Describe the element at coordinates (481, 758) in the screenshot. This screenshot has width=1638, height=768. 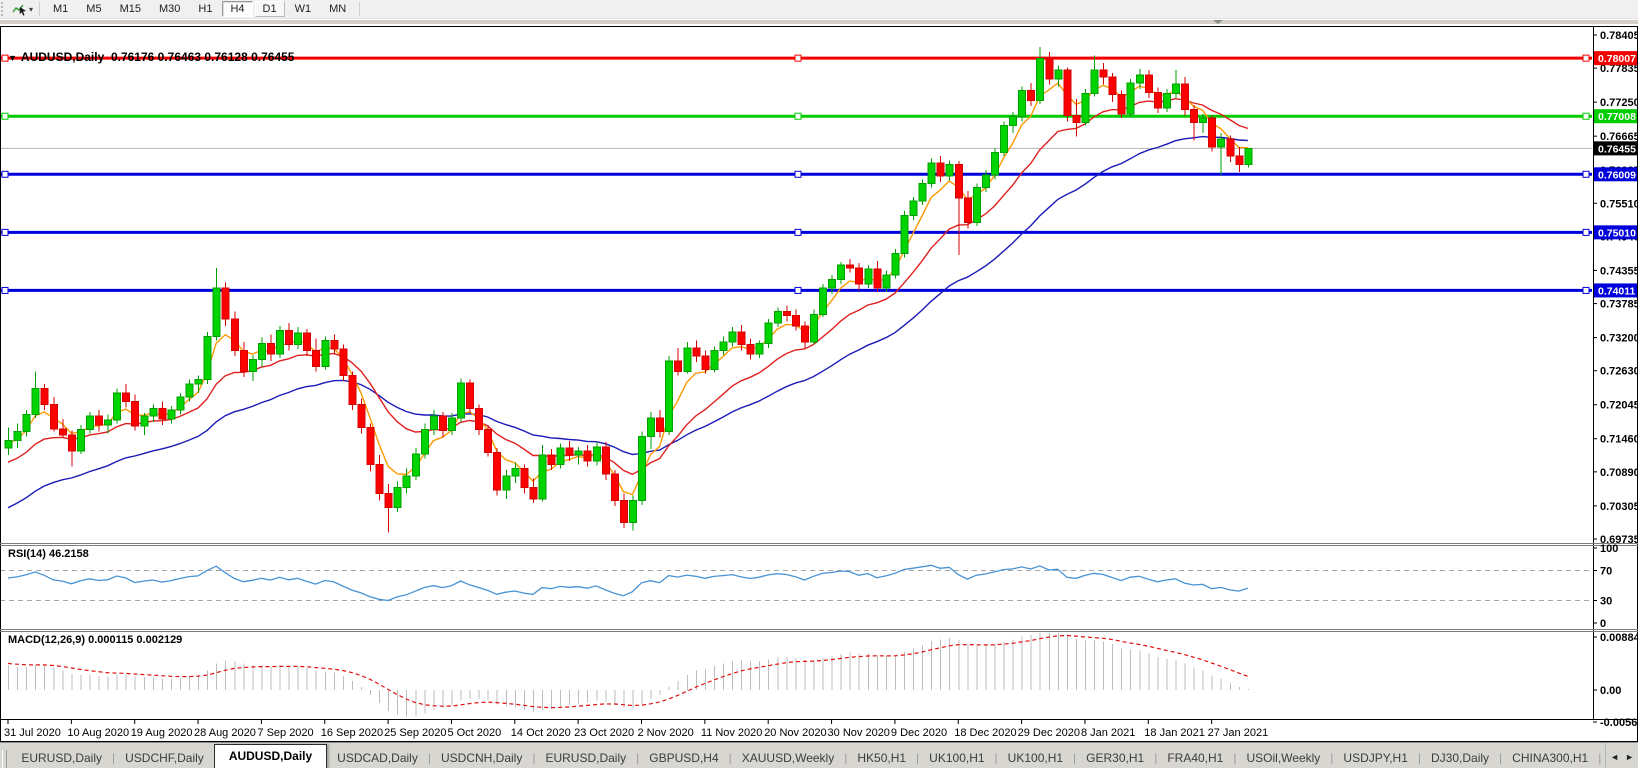
I see `chart-tab-USDCNH-Daily: USDCNH,Daily` at that location.